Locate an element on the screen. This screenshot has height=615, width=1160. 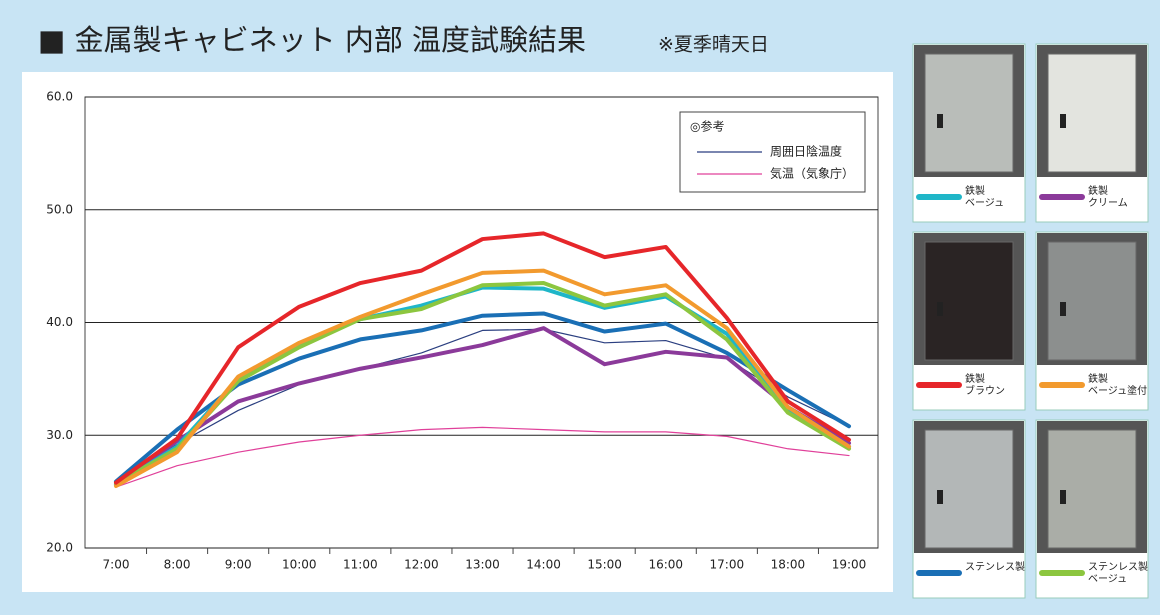
y-tick-label: 20.0 is located at coordinates (59, 548).